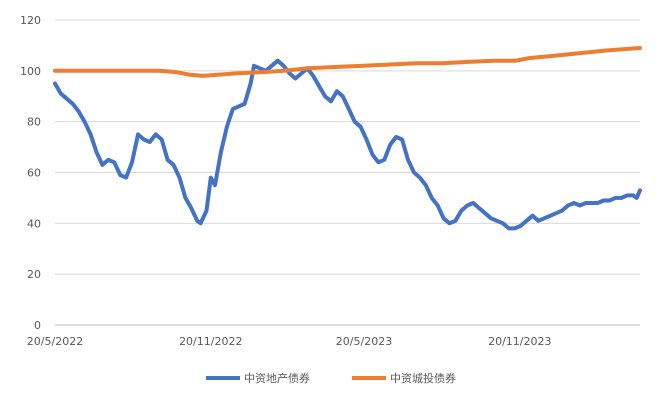  What do you see at coordinates (55, 341) in the screenshot?
I see `x-tick-label: 20/5/2022` at bounding box center [55, 341].